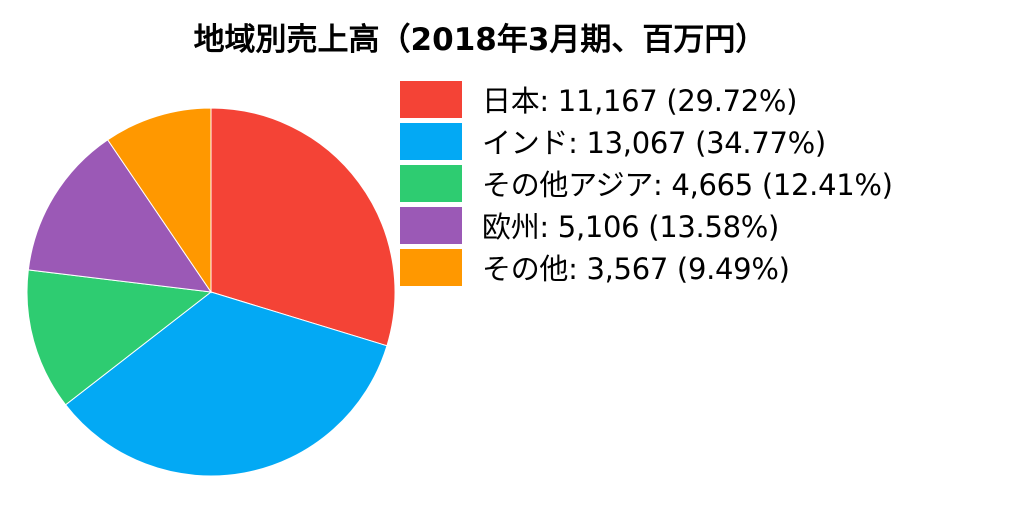  I want to click on chart-title: 地域別売上高（2018年3月期、百万円）, so click(480, 40).